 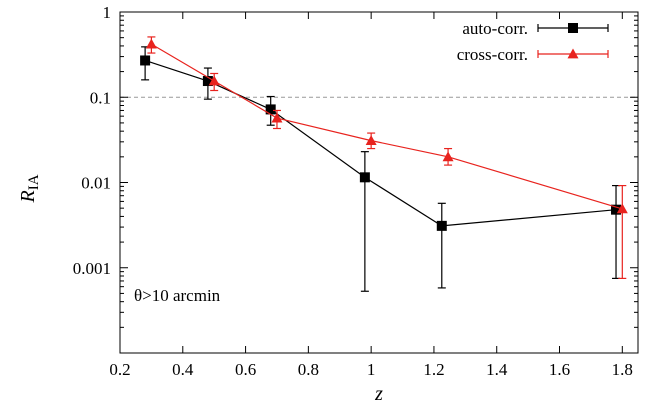 What do you see at coordinates (107, 12) in the screenshot?
I see `y-tick-label: 1` at bounding box center [107, 12].